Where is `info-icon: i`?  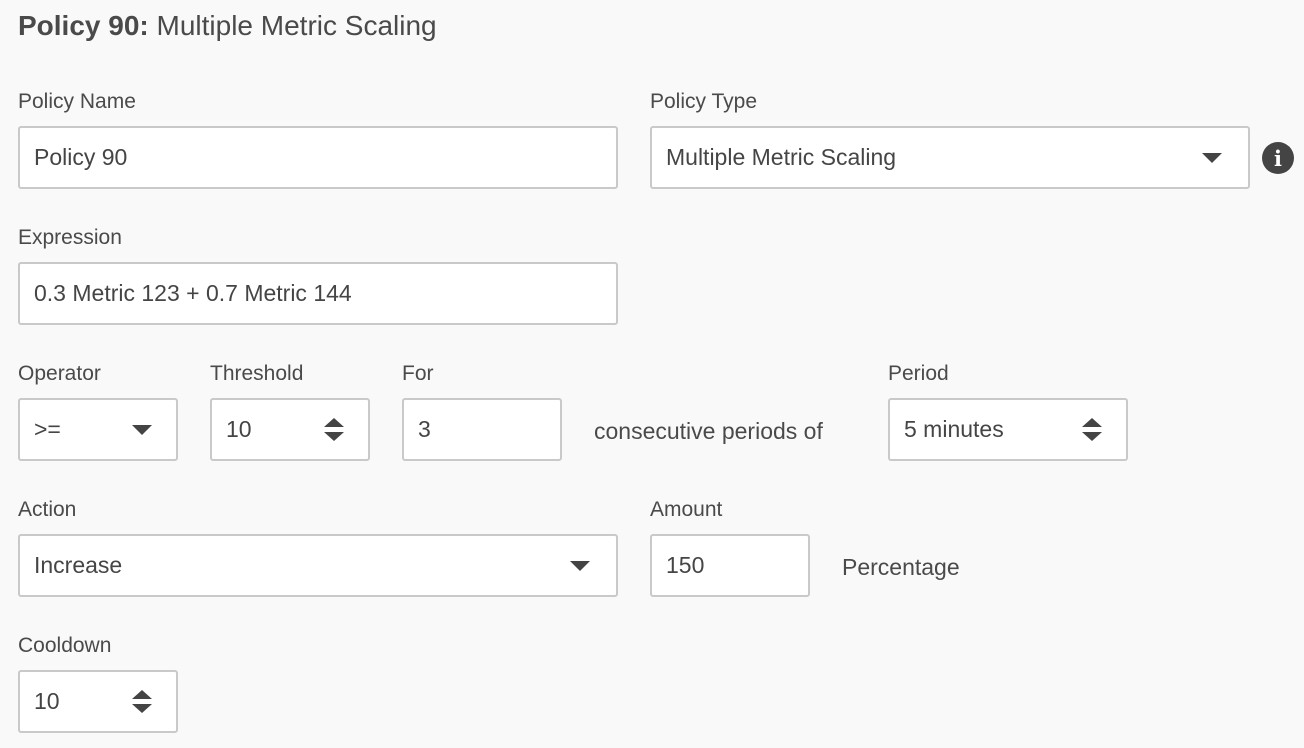
info-icon: i is located at coordinates (1278, 158).